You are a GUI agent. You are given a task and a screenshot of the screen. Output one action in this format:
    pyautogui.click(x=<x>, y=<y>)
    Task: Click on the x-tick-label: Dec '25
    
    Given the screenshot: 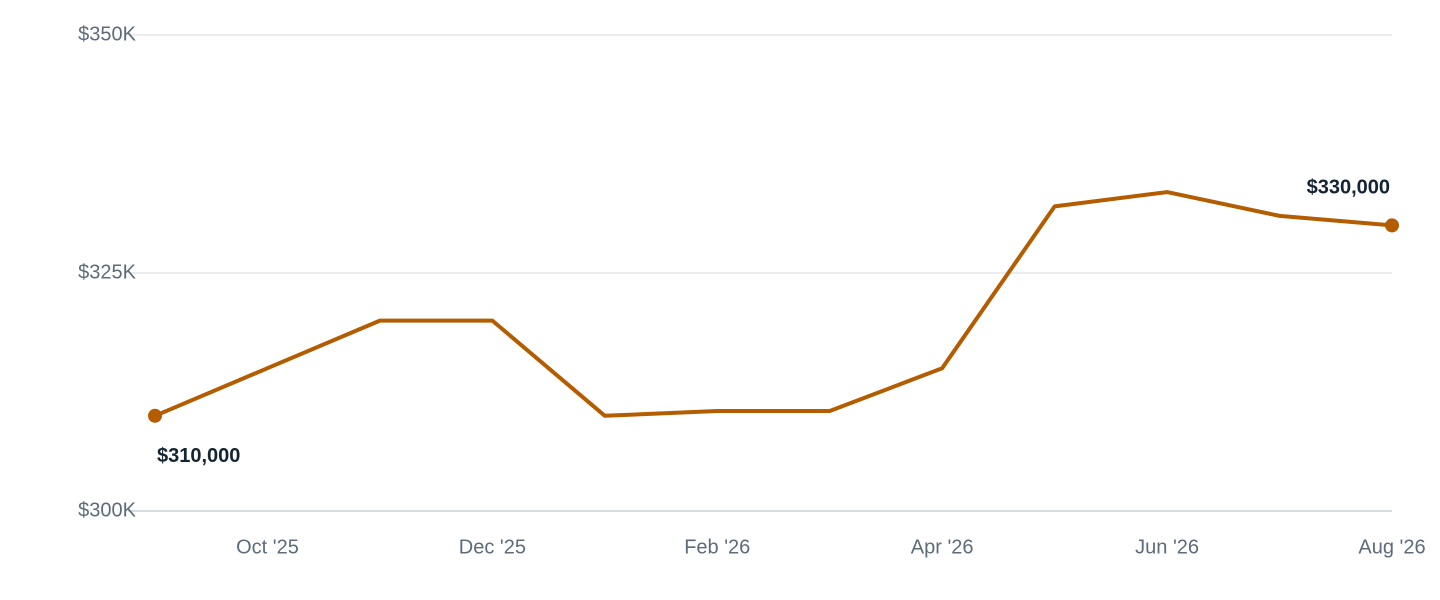 What is the action you would take?
    pyautogui.click(x=492, y=547)
    